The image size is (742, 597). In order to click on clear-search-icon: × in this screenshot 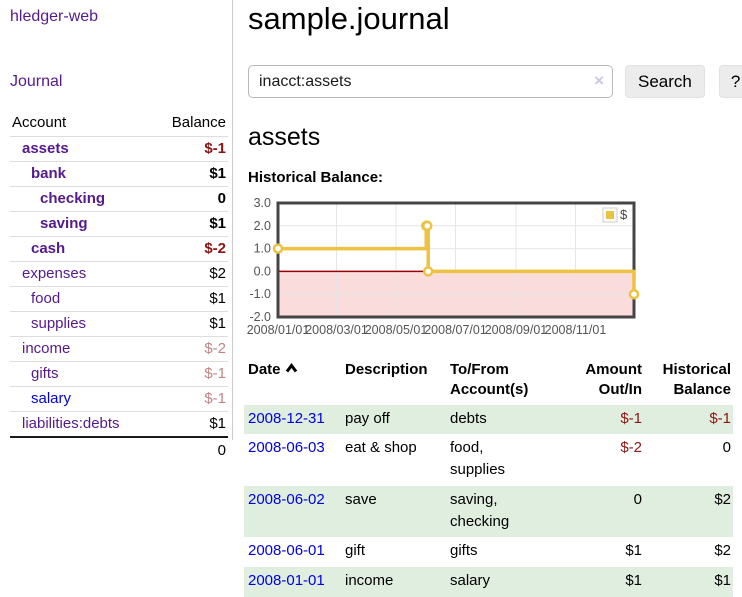, I will do `click(599, 80)`.